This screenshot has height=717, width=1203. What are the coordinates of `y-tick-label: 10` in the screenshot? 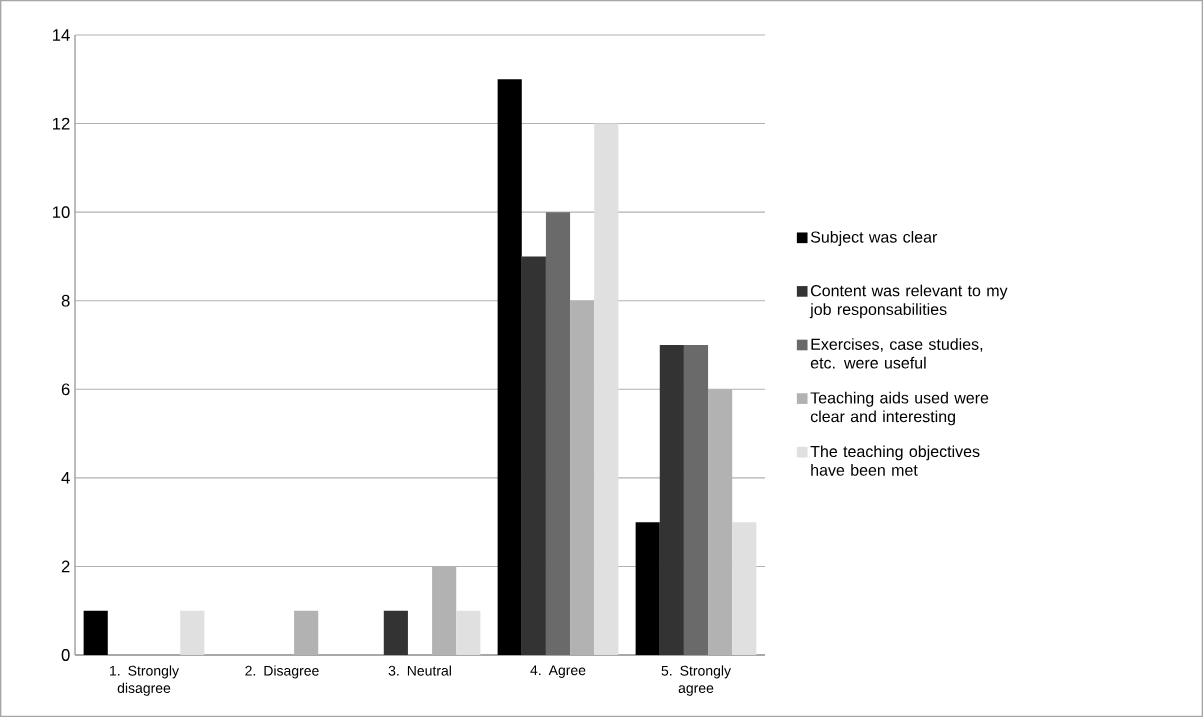 It's located at (61, 212).